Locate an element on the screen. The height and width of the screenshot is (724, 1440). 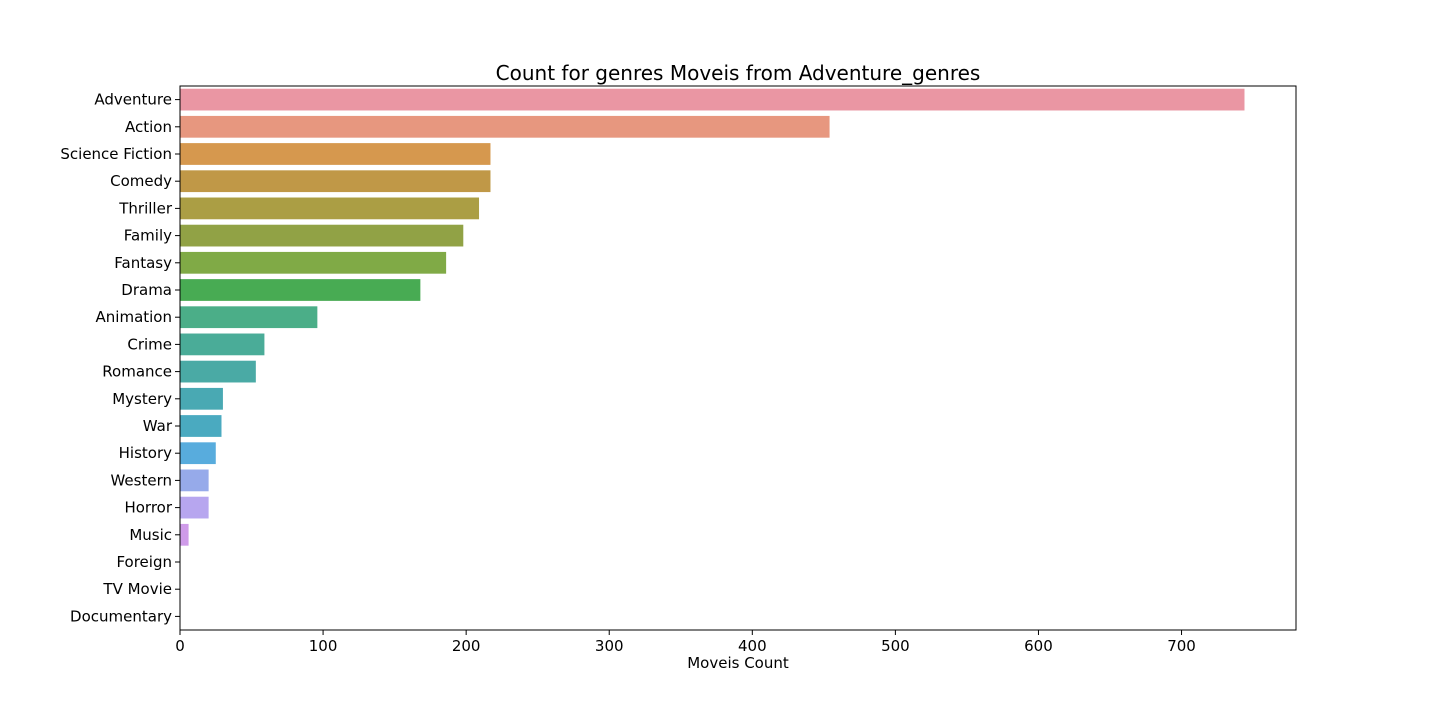
x-tick-label: 600 is located at coordinates (1038, 646).